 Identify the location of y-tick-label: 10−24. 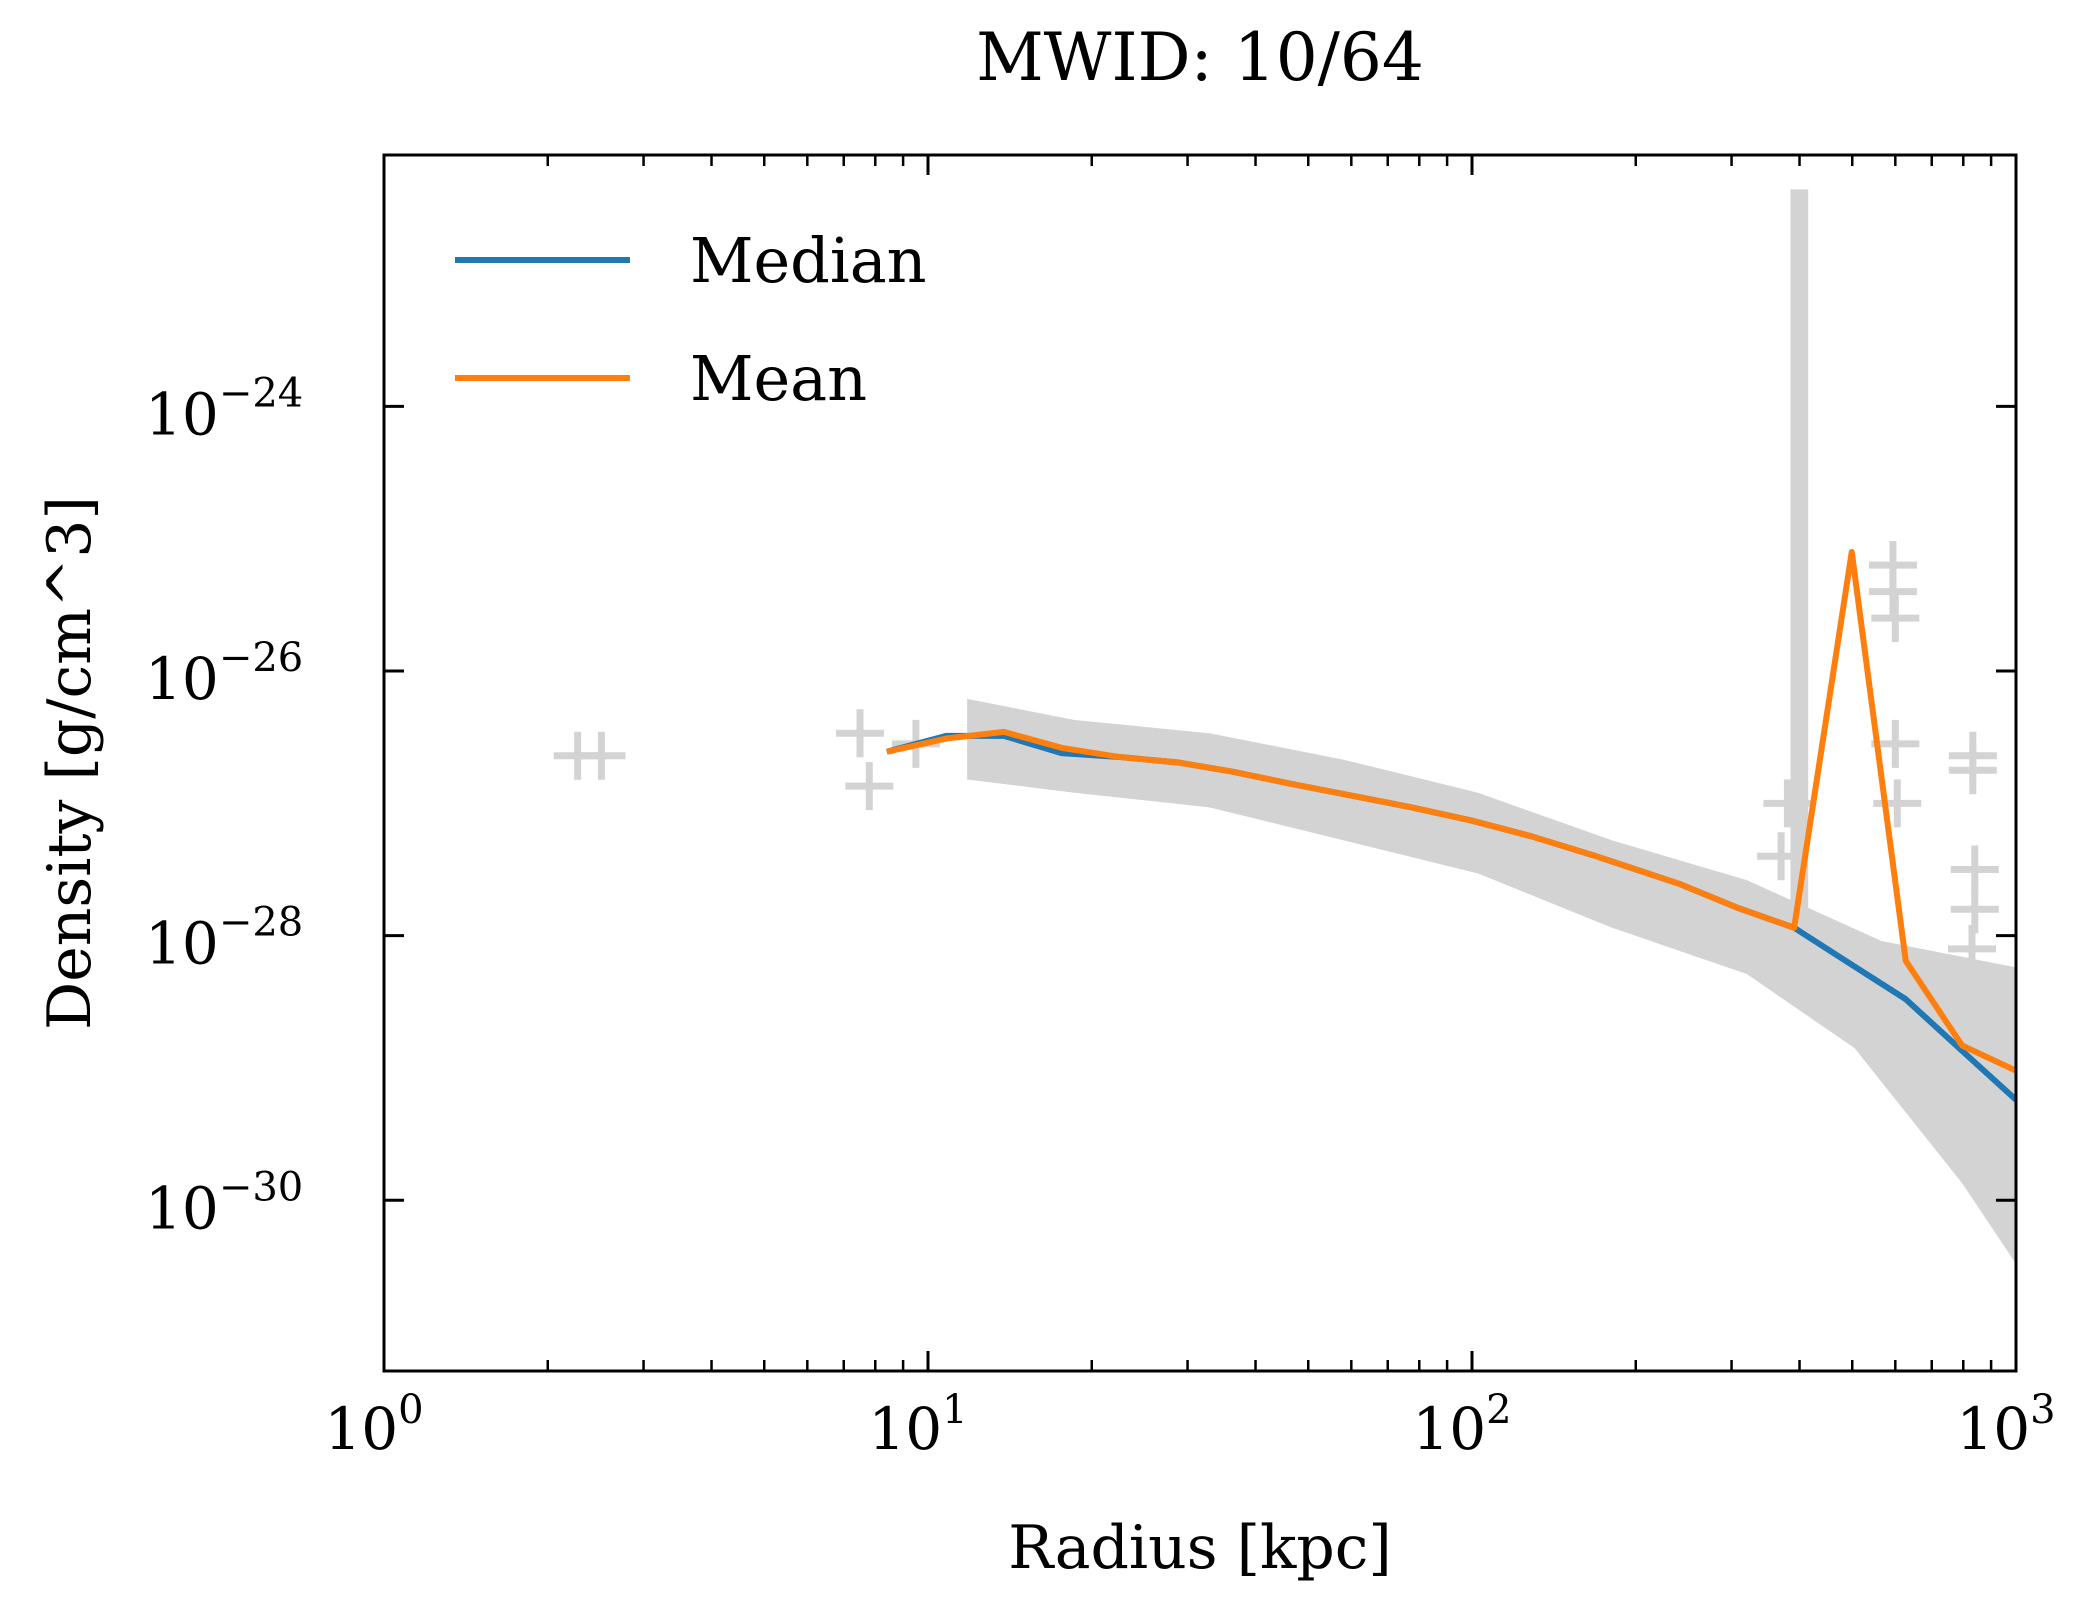
(224, 409).